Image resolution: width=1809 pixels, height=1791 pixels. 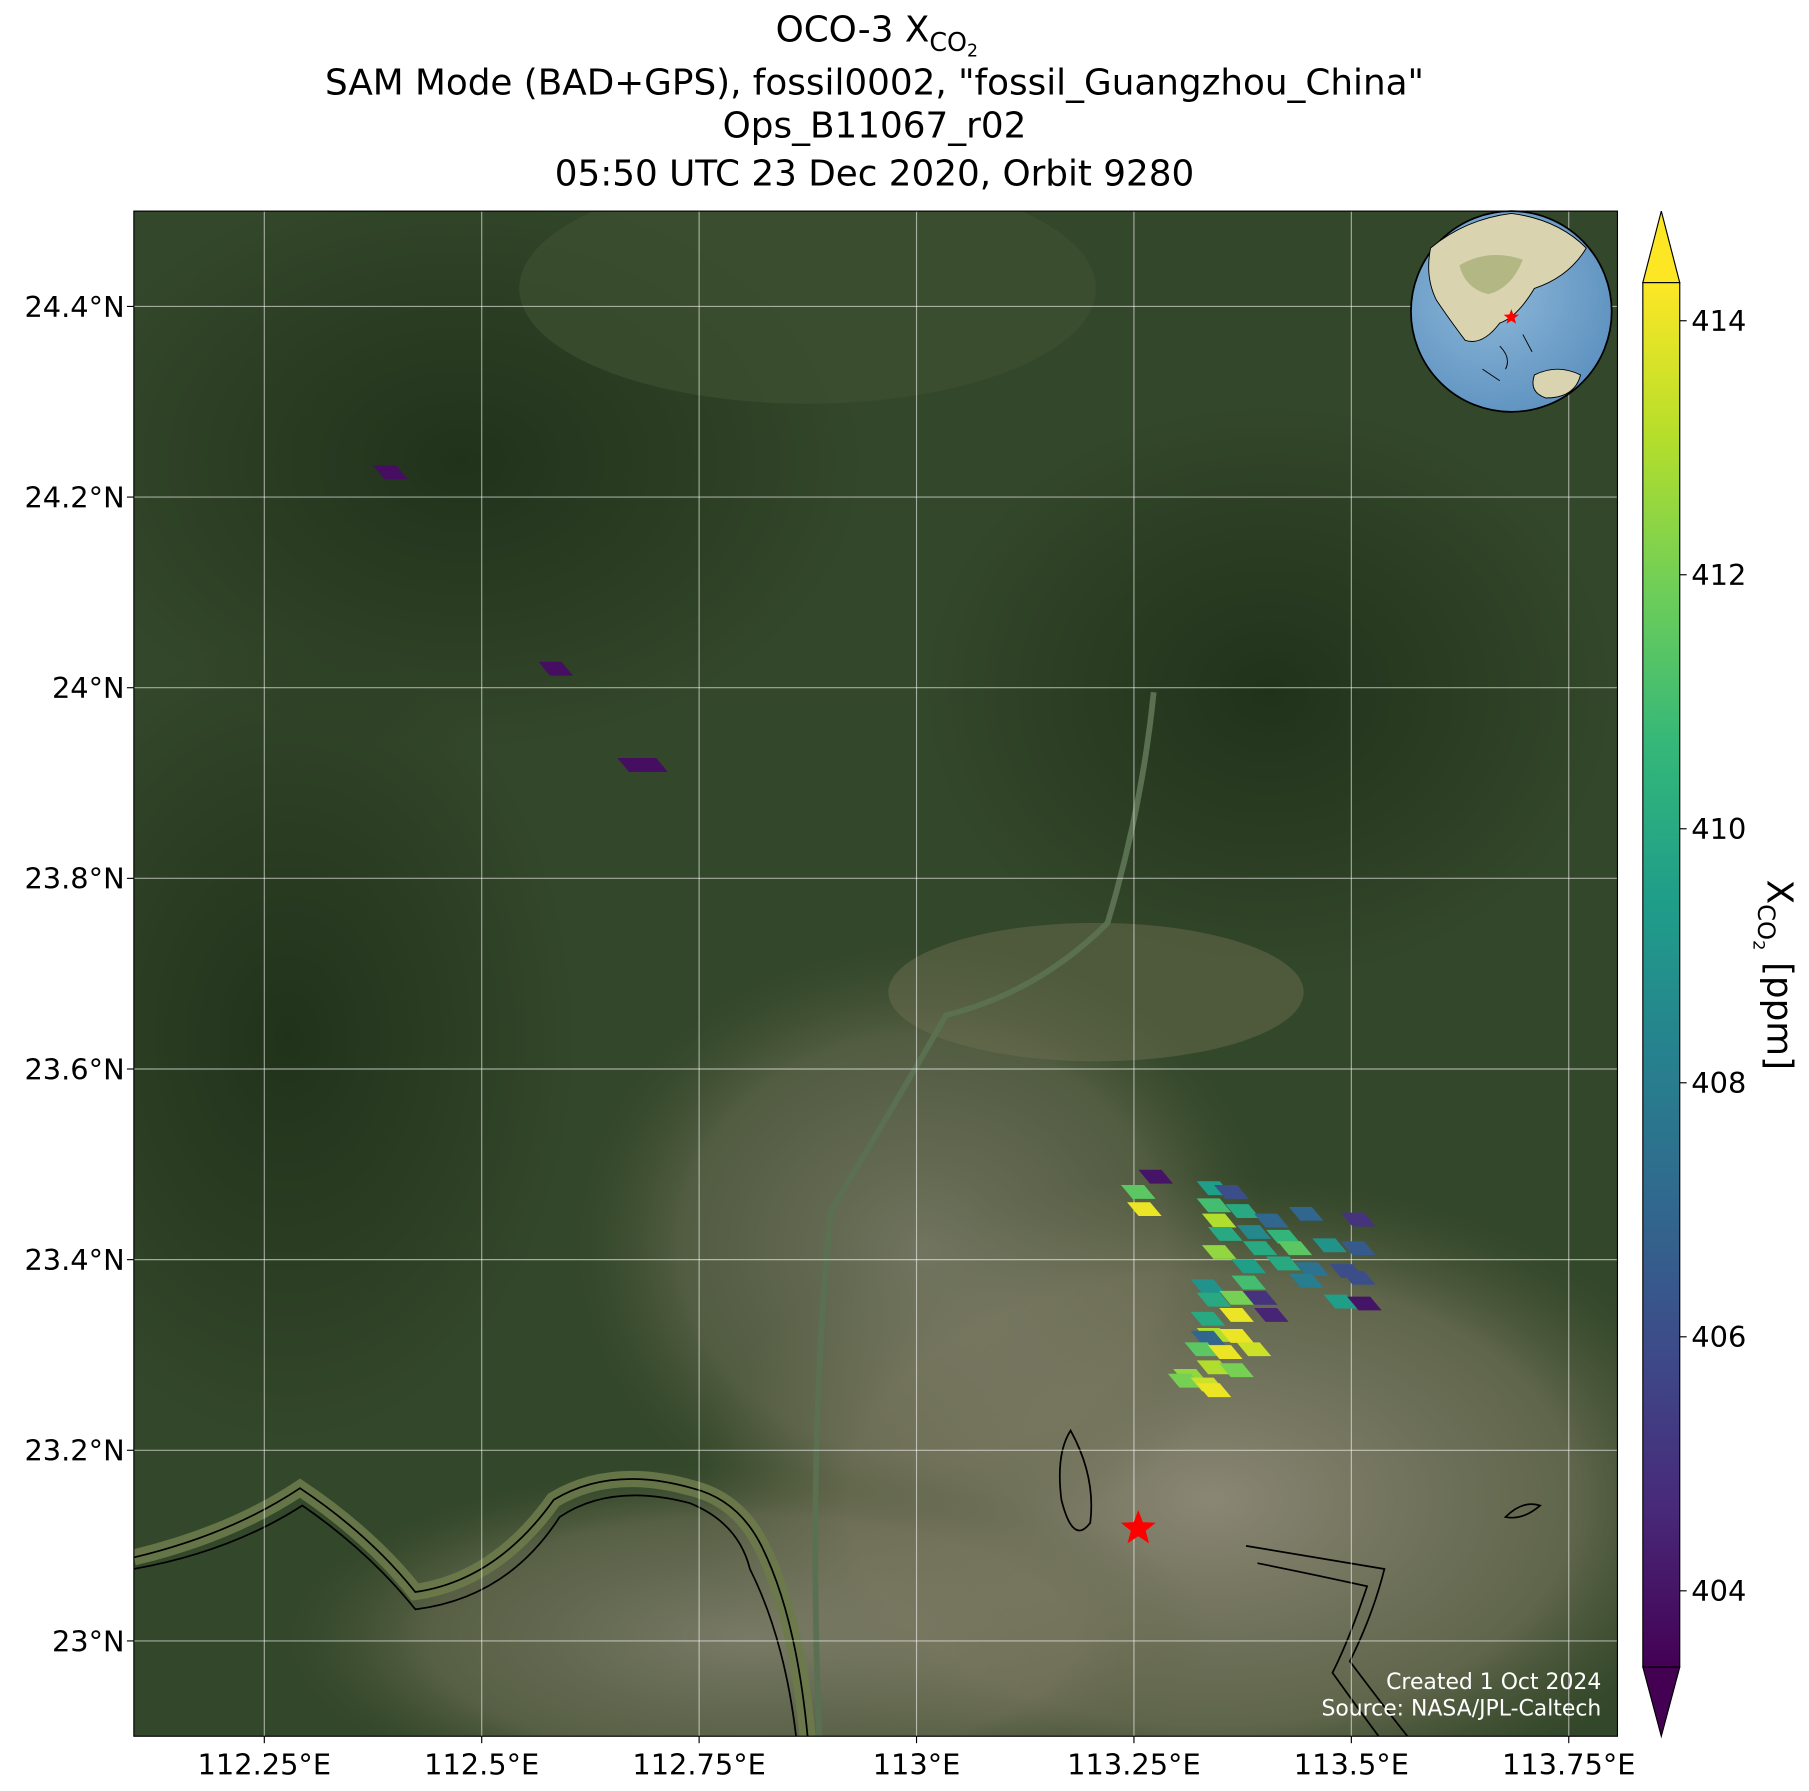 I want to click on credit: Source: NASA/JPL-Caltech, so click(x=1461, y=1708).